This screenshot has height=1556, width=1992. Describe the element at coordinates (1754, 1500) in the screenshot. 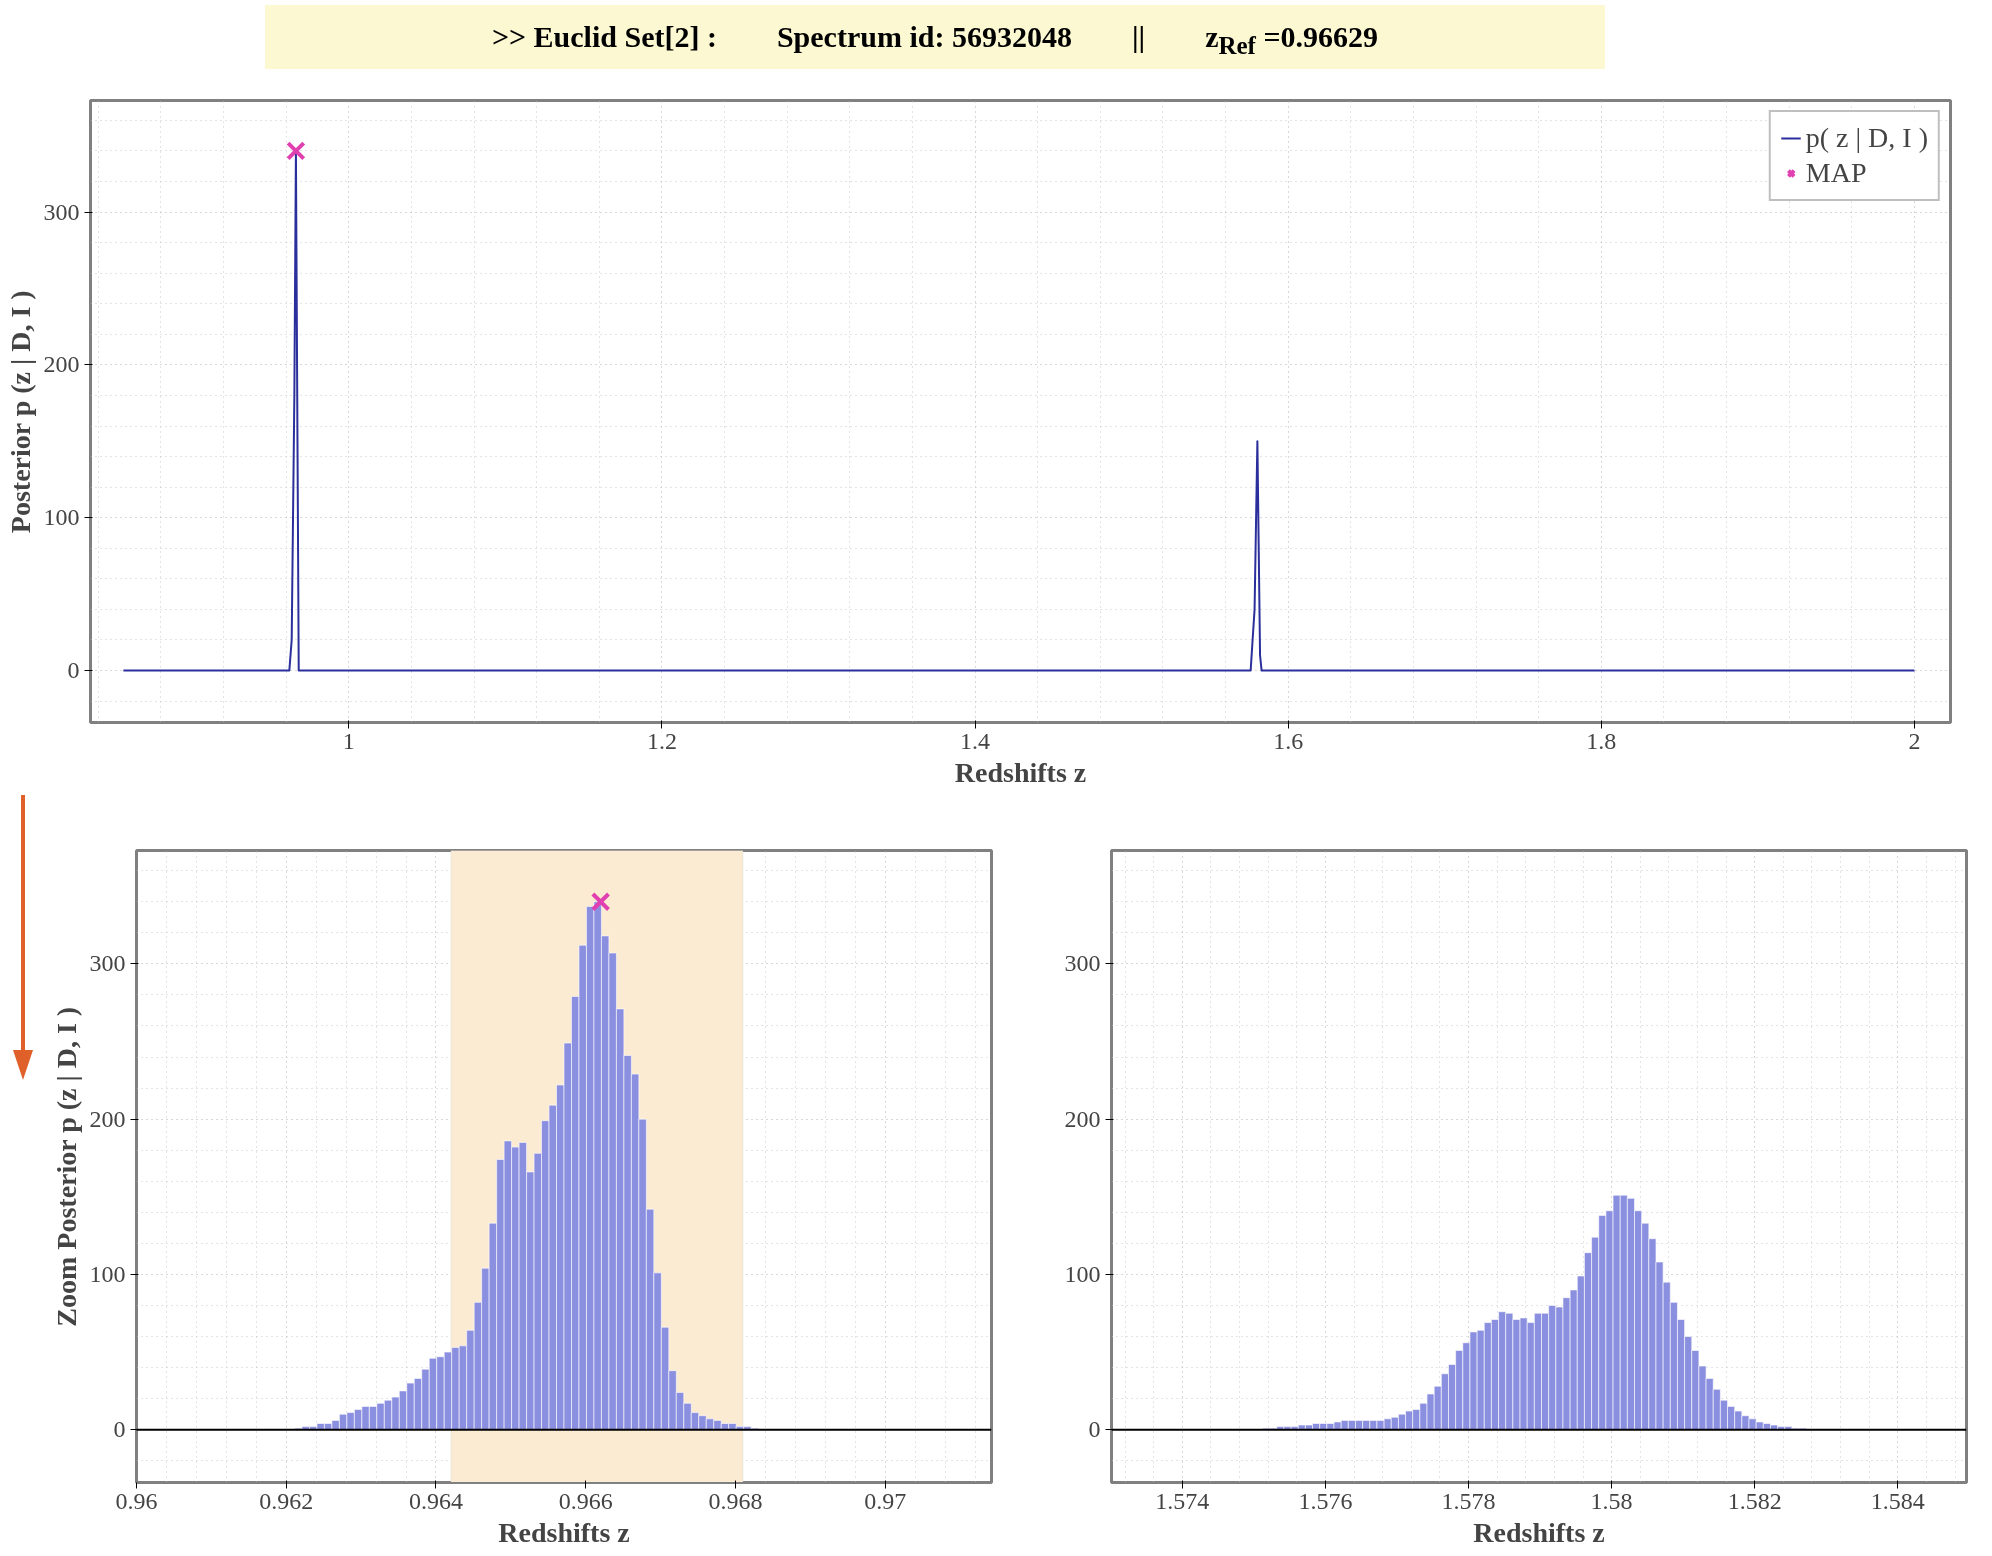

I see `x-tick-label: 1.582` at that location.